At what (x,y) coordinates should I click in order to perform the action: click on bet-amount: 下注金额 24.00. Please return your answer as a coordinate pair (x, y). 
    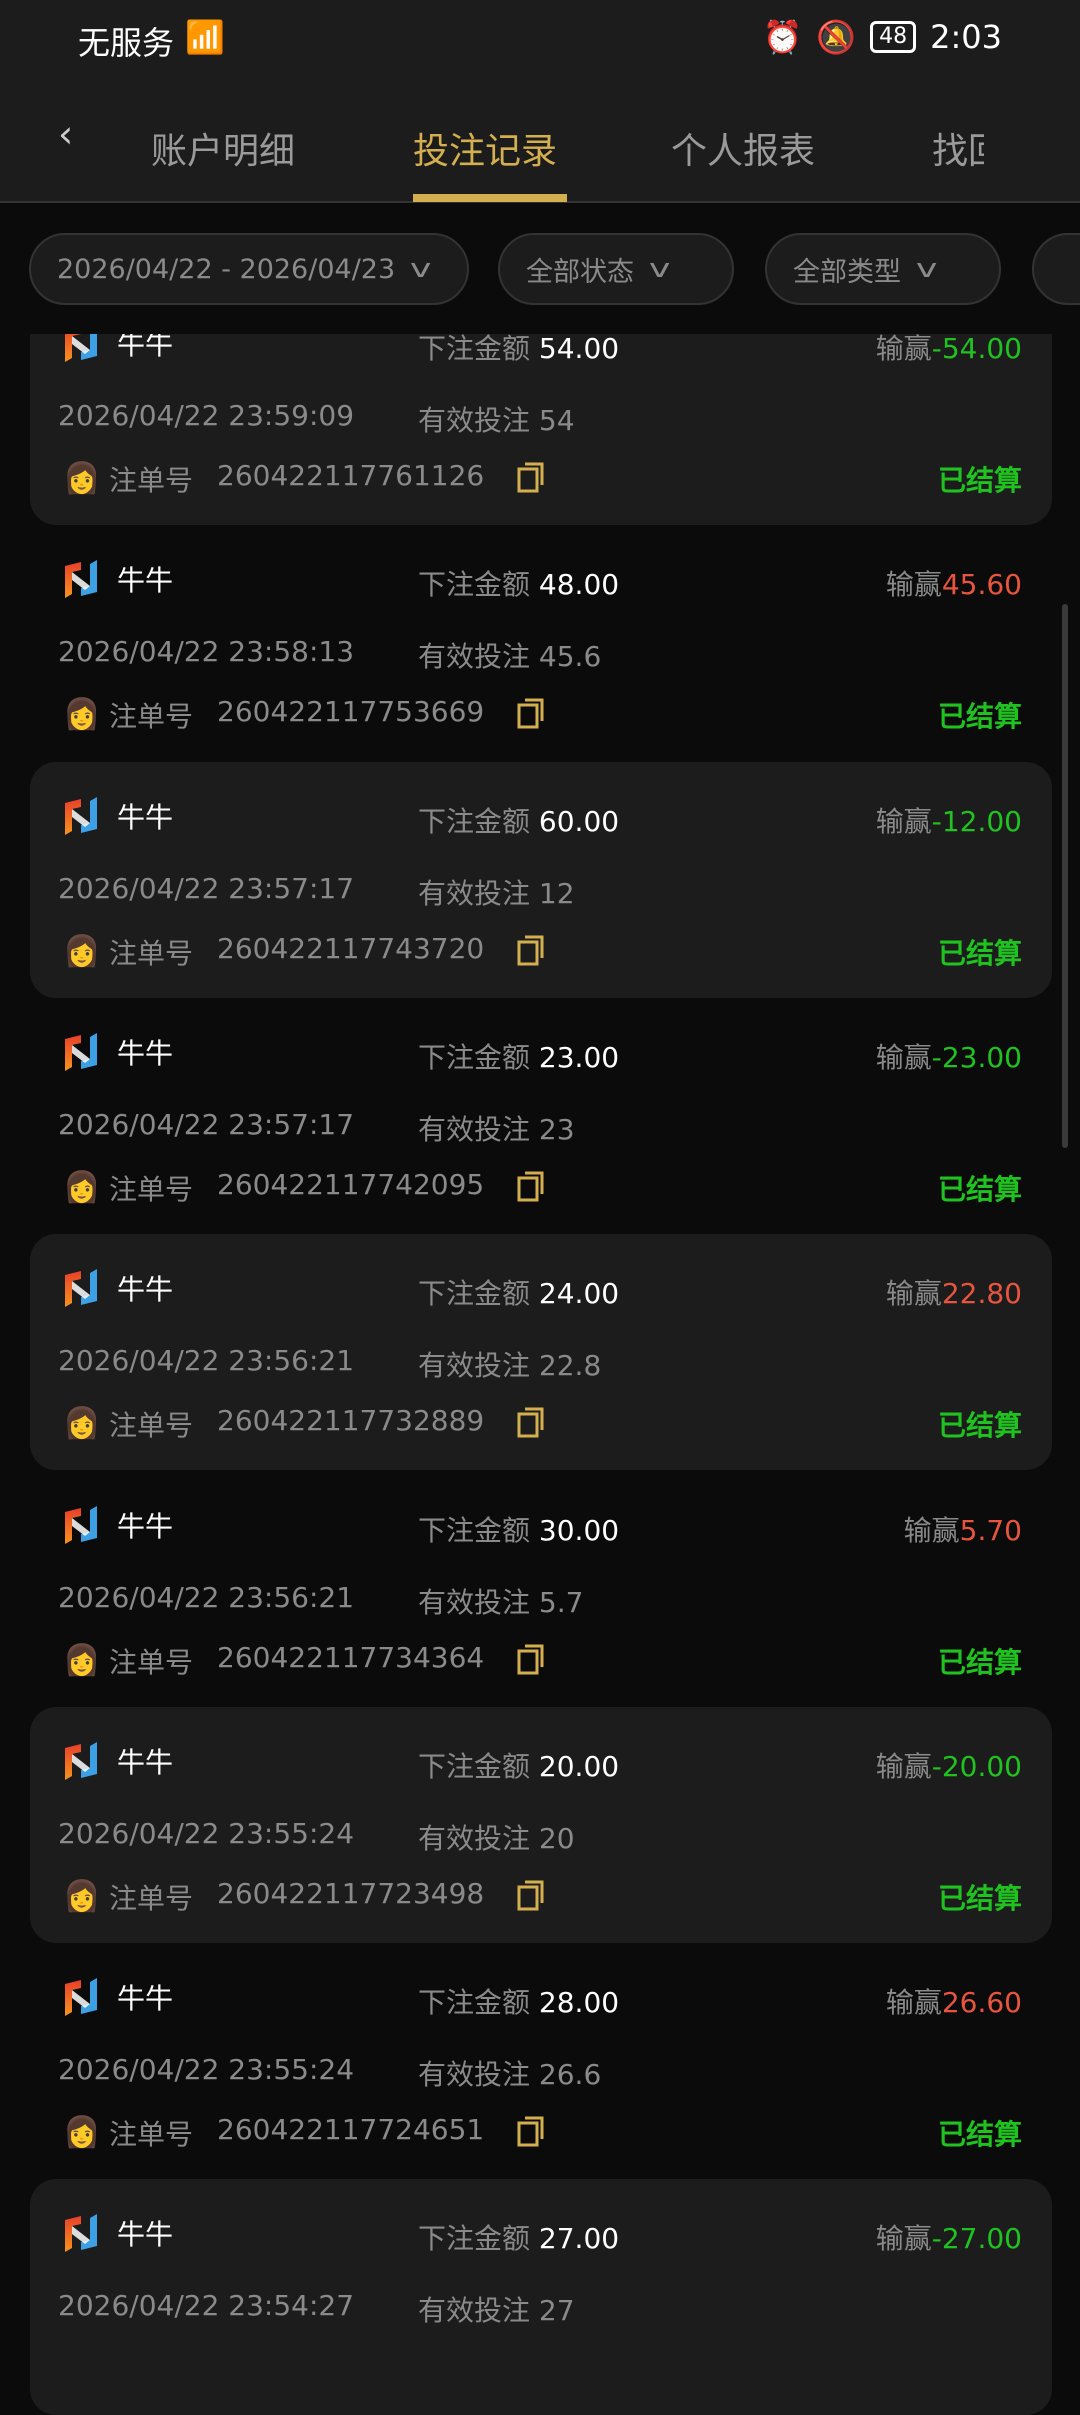
    Looking at the image, I should click on (518, 1292).